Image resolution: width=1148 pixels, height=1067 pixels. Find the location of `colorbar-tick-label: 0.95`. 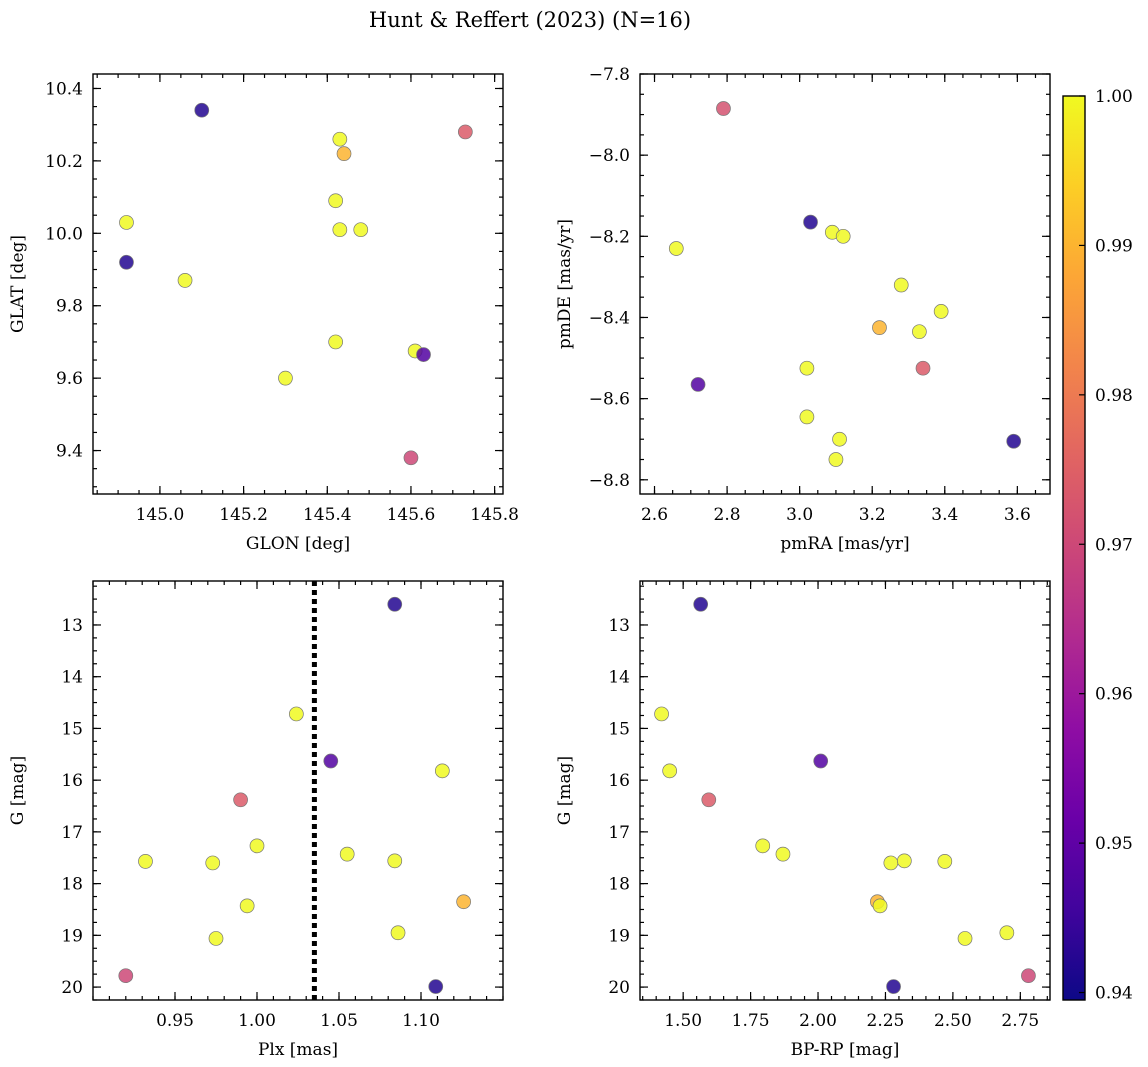

colorbar-tick-label: 0.95 is located at coordinates (1114, 844).